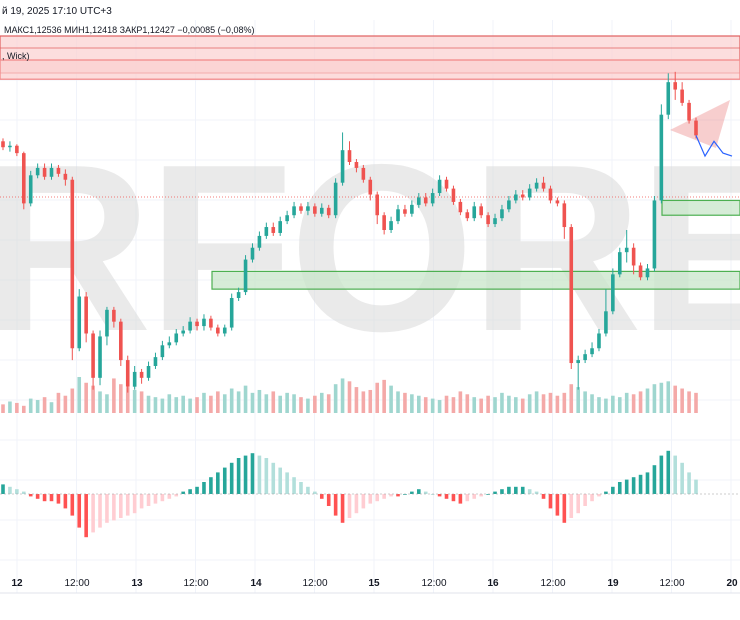 Image resolution: width=740 pixels, height=620 pixels. Describe the element at coordinates (493, 583) in the screenshot. I see `x-tick-label: 16` at that location.